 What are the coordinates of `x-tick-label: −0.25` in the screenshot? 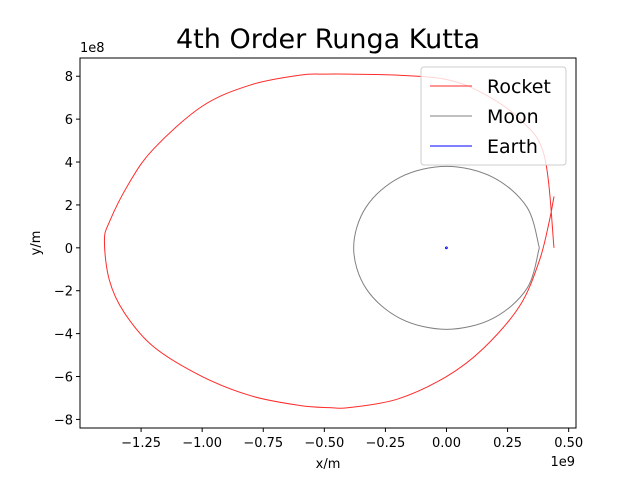 It's located at (385, 443).